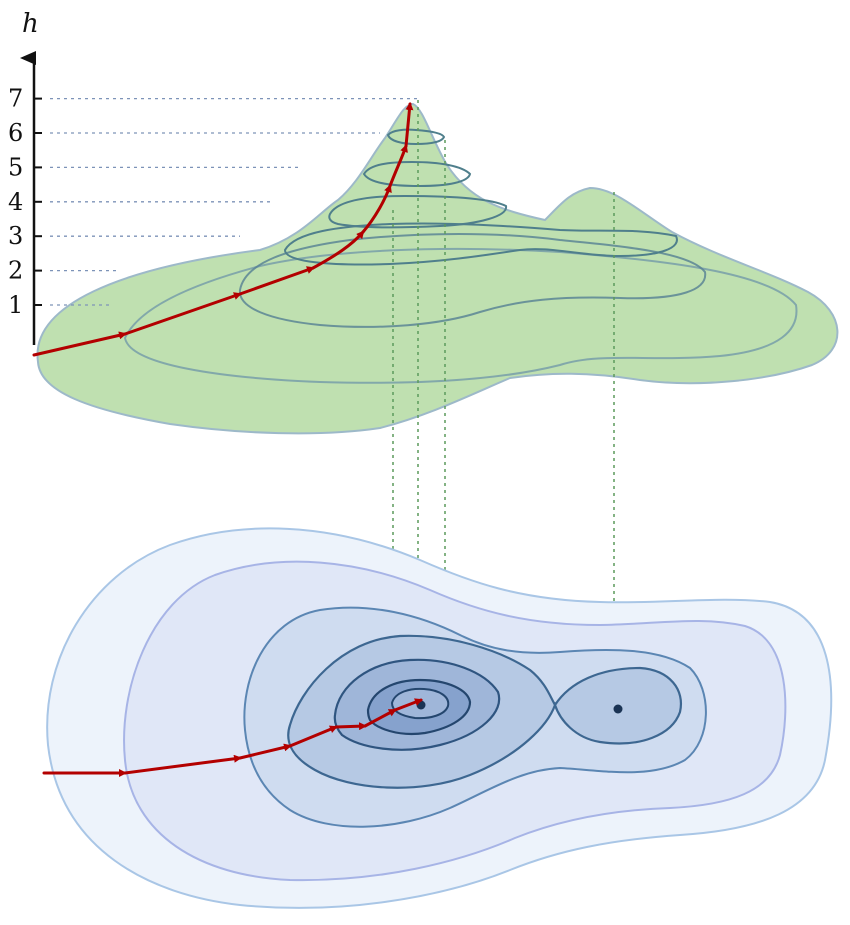 Image resolution: width=850 pixels, height=925 pixels. What do you see at coordinates (15, 133) in the screenshot?
I see `axis-tick-label: 6` at bounding box center [15, 133].